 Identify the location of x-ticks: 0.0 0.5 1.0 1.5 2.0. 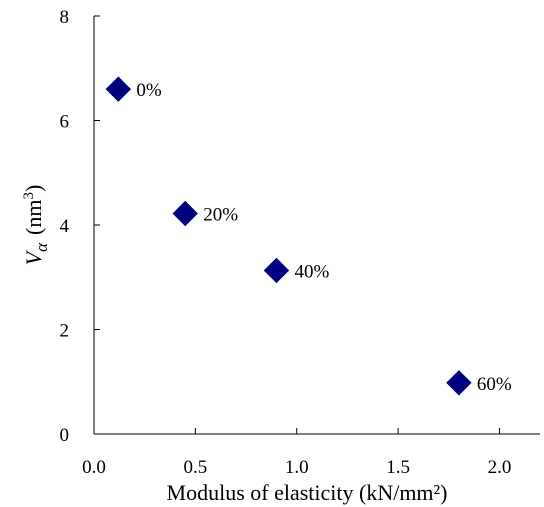
(296, 453).